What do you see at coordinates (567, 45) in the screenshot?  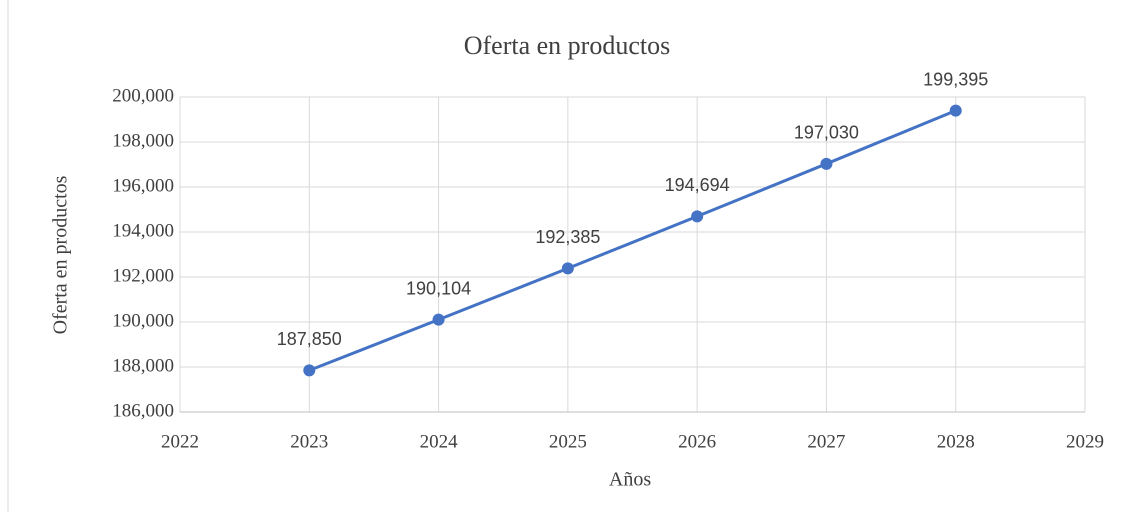 I see `chart-title: Oferta en productos` at bounding box center [567, 45].